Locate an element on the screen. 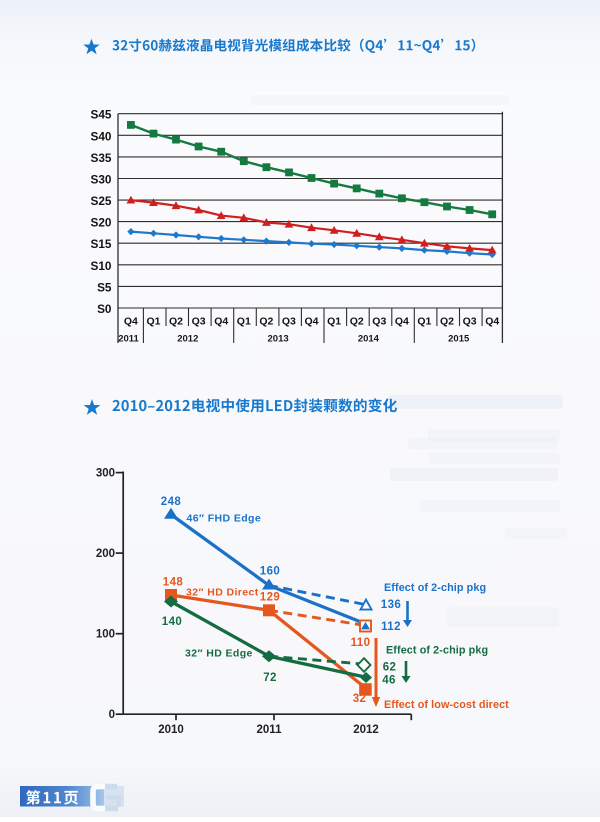 The height and width of the screenshot is (822, 600). svg-text: 300 is located at coordinates (105, 474).